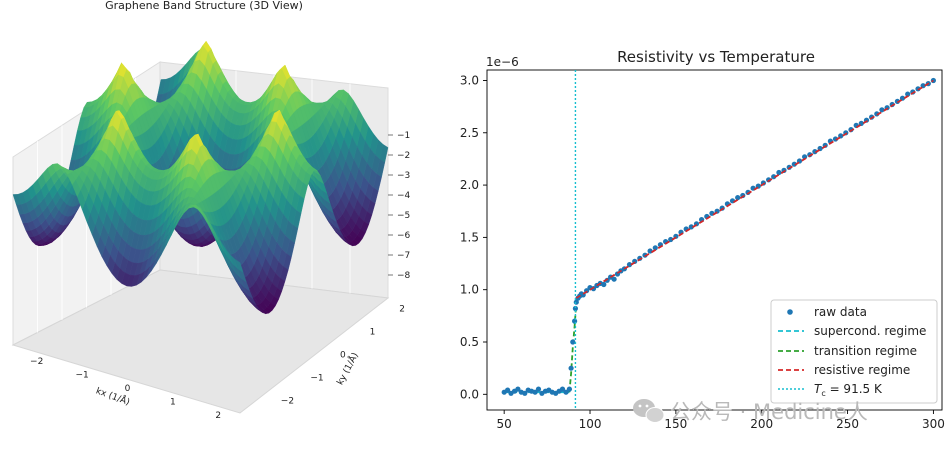 Image resolution: width=949 pixels, height=449 pixels. What do you see at coordinates (403, 156) in the screenshot?
I see `energy-tick-label: −2` at bounding box center [403, 156].